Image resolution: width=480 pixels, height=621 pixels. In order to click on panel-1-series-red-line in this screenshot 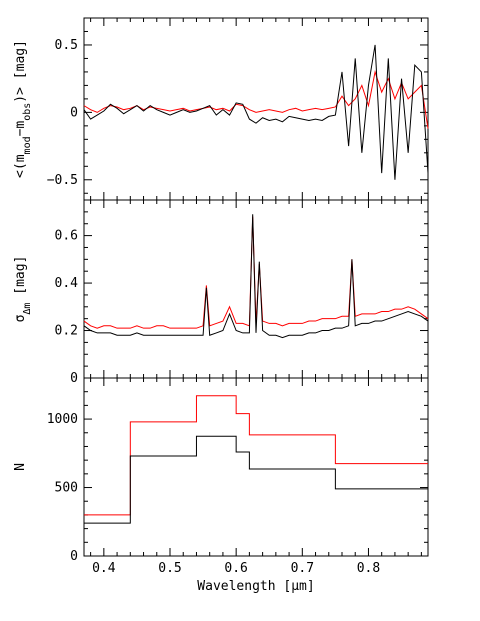, I will do `click(256, 99)`.